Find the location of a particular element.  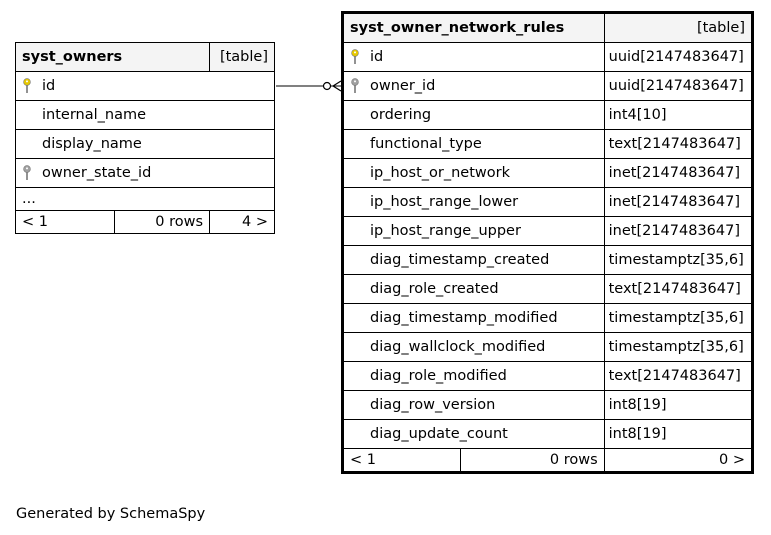

column-name: ordering is located at coordinates (401, 115).